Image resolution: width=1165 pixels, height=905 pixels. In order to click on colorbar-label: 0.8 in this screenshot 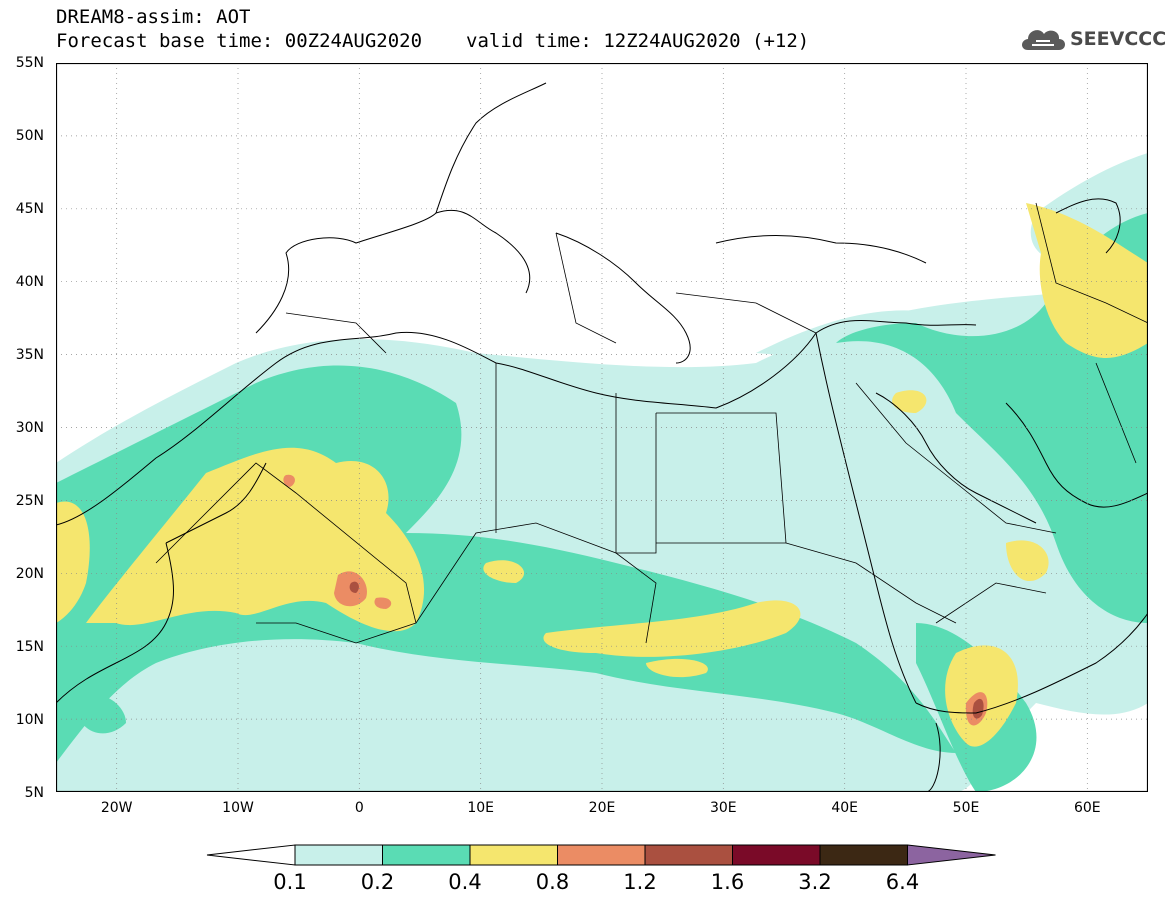, I will do `click(552, 882)`.